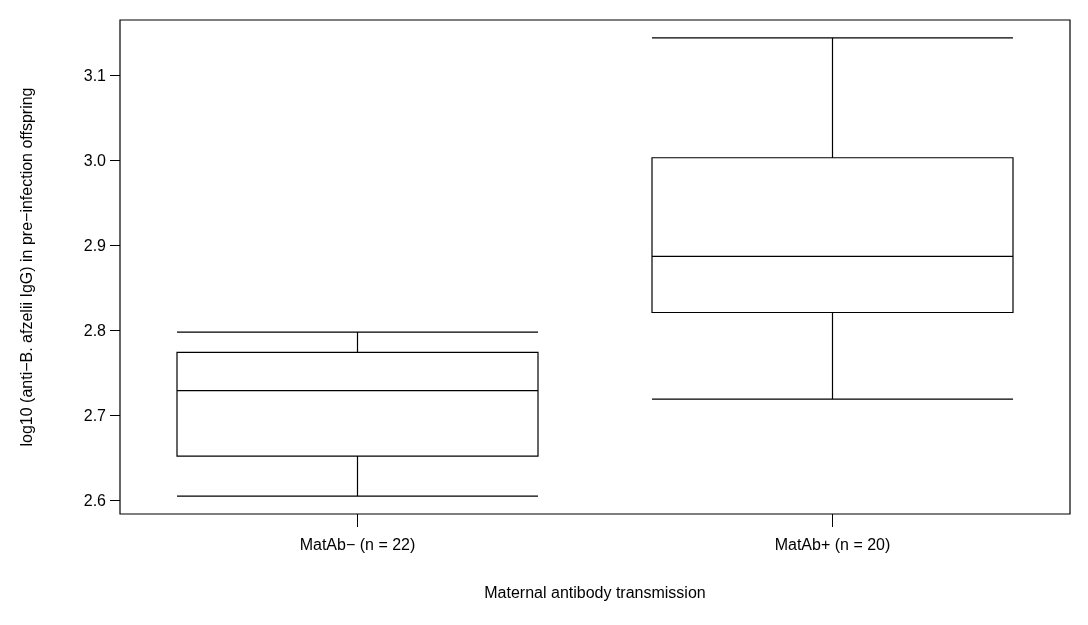 The image size is (1088, 625). I want to click on x-tick-label: MatAb− (n = 22), so click(357, 544).